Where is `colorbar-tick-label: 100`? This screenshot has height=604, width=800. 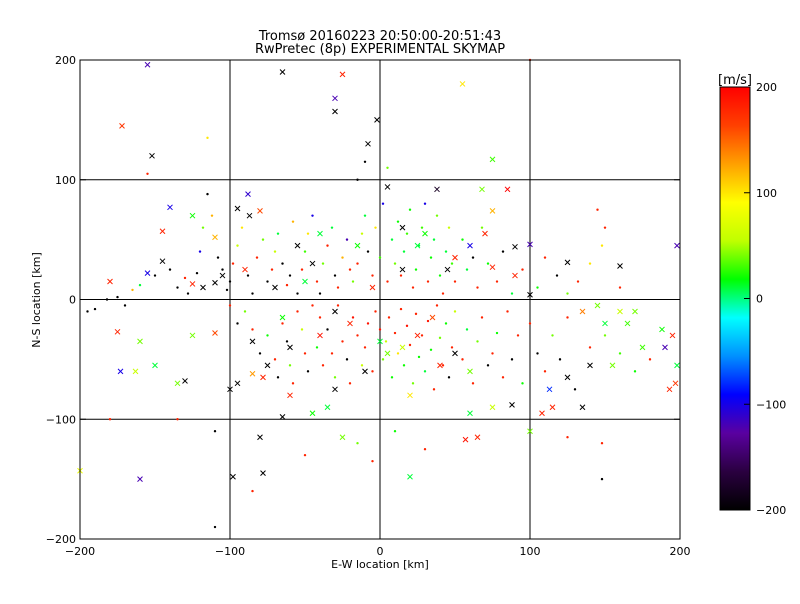
colorbar-tick-label: 100 is located at coordinates (766, 193).